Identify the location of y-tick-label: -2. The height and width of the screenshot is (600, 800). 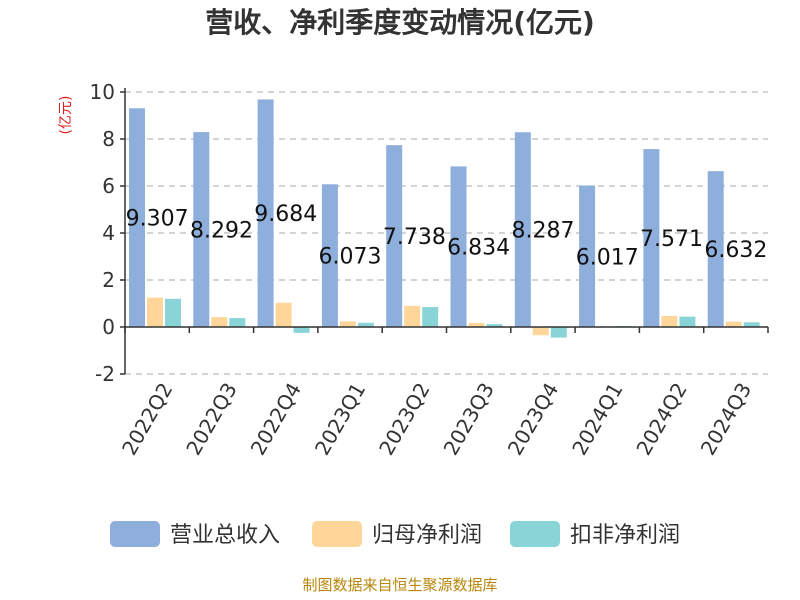
(105, 374).